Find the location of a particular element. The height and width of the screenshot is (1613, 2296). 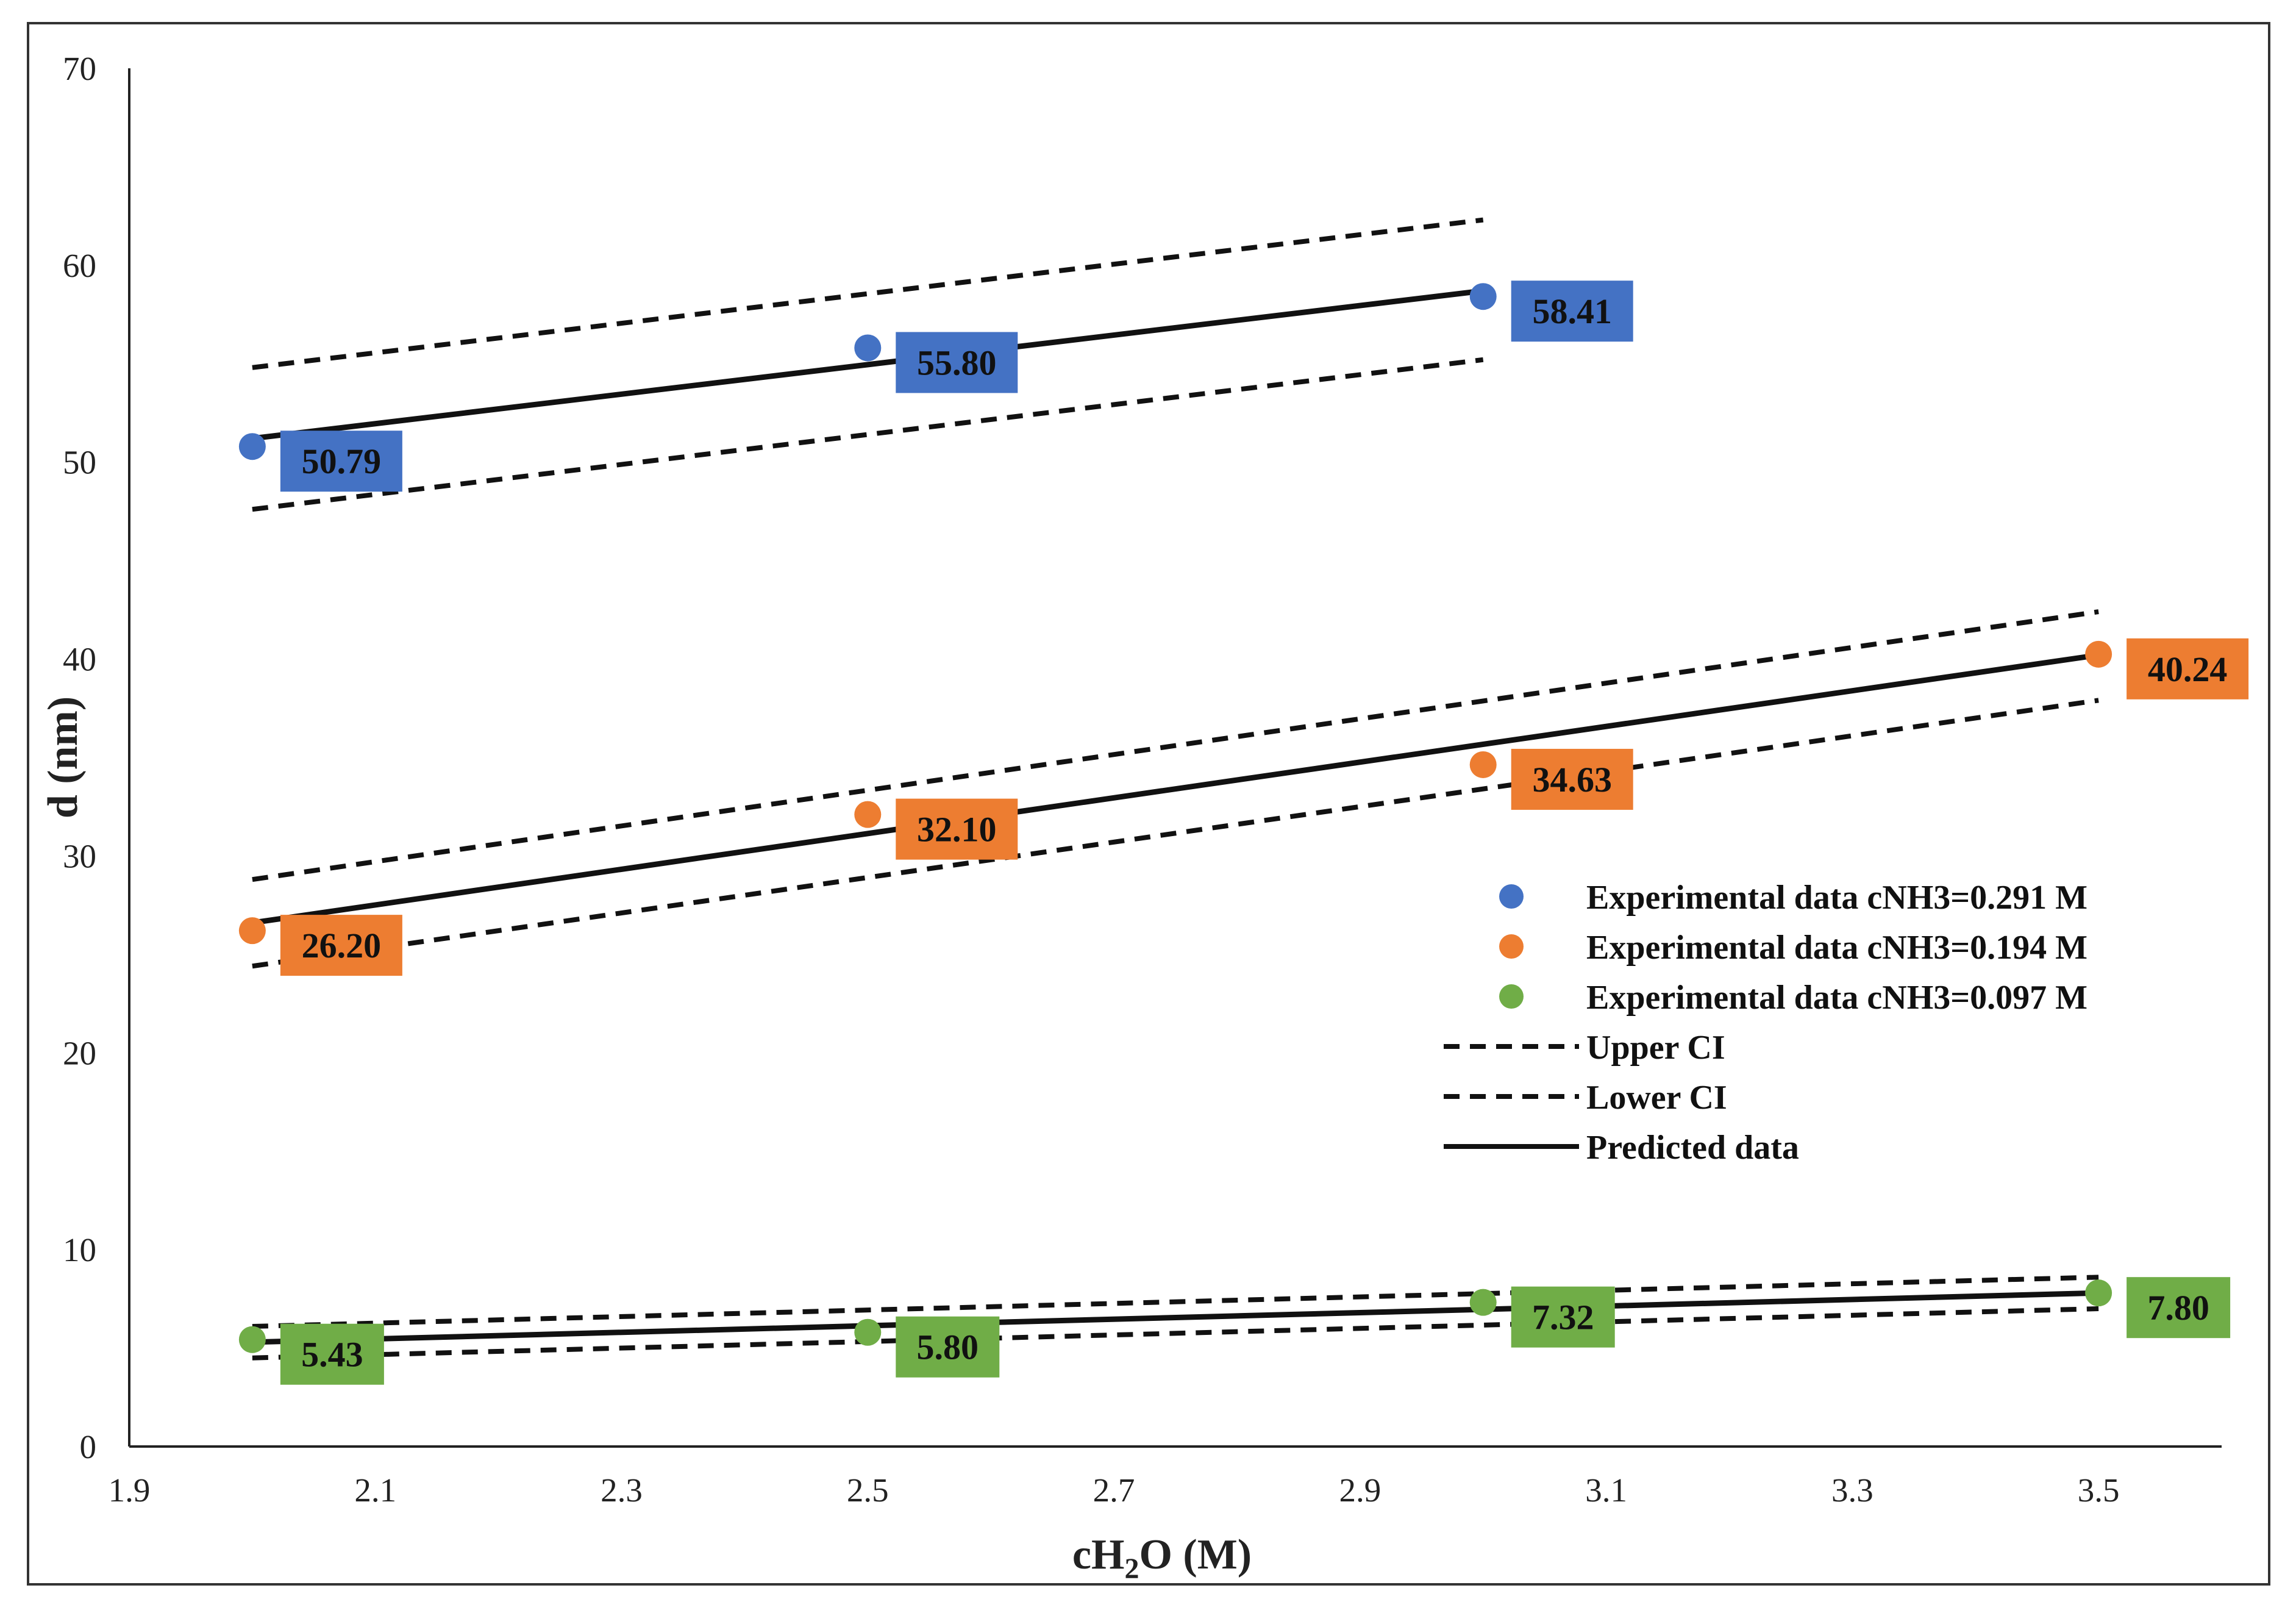

x-axis-title-sub: 2 is located at coordinates (1131, 1569).